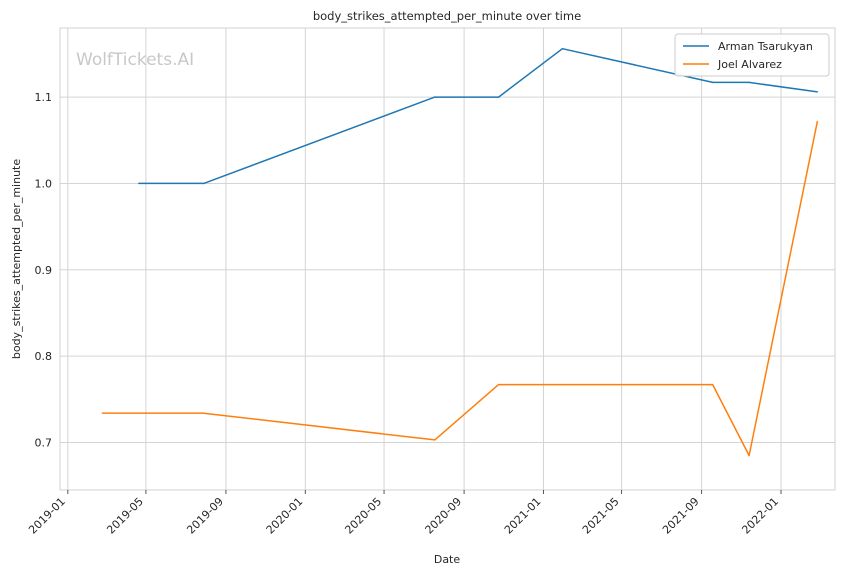 This screenshot has height=575, width=844. What do you see at coordinates (47, 516) in the screenshot?
I see `x-tick-label: 2019-01` at bounding box center [47, 516].